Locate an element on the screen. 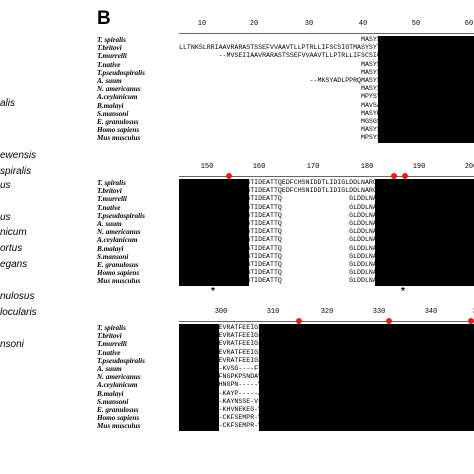 This screenshot has width=474, height=474. sequence-text: MGSGSVAYSSTLEEI is located at coordinates (300, 121).